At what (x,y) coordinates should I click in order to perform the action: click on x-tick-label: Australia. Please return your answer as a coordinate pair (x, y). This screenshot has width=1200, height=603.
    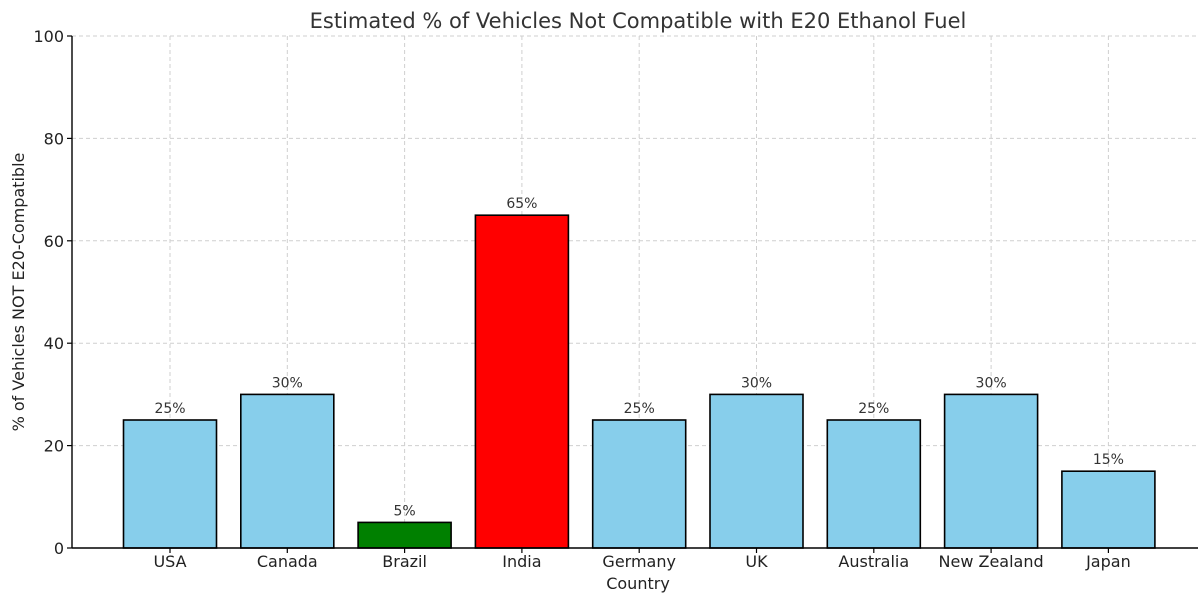
    Looking at the image, I should click on (873, 561).